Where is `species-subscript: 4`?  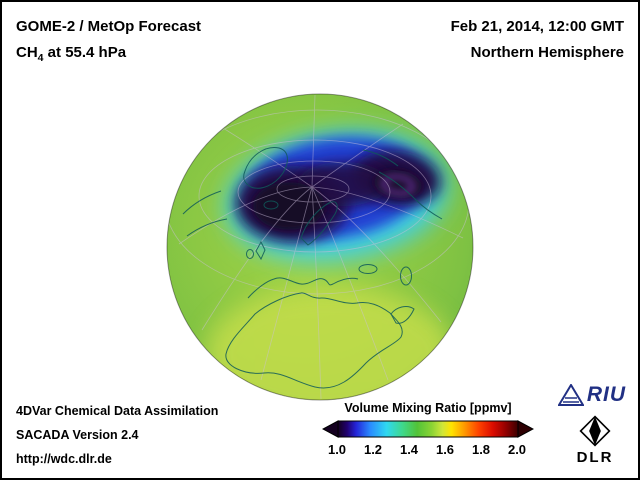
species-subscript: 4 is located at coordinates (40, 58).